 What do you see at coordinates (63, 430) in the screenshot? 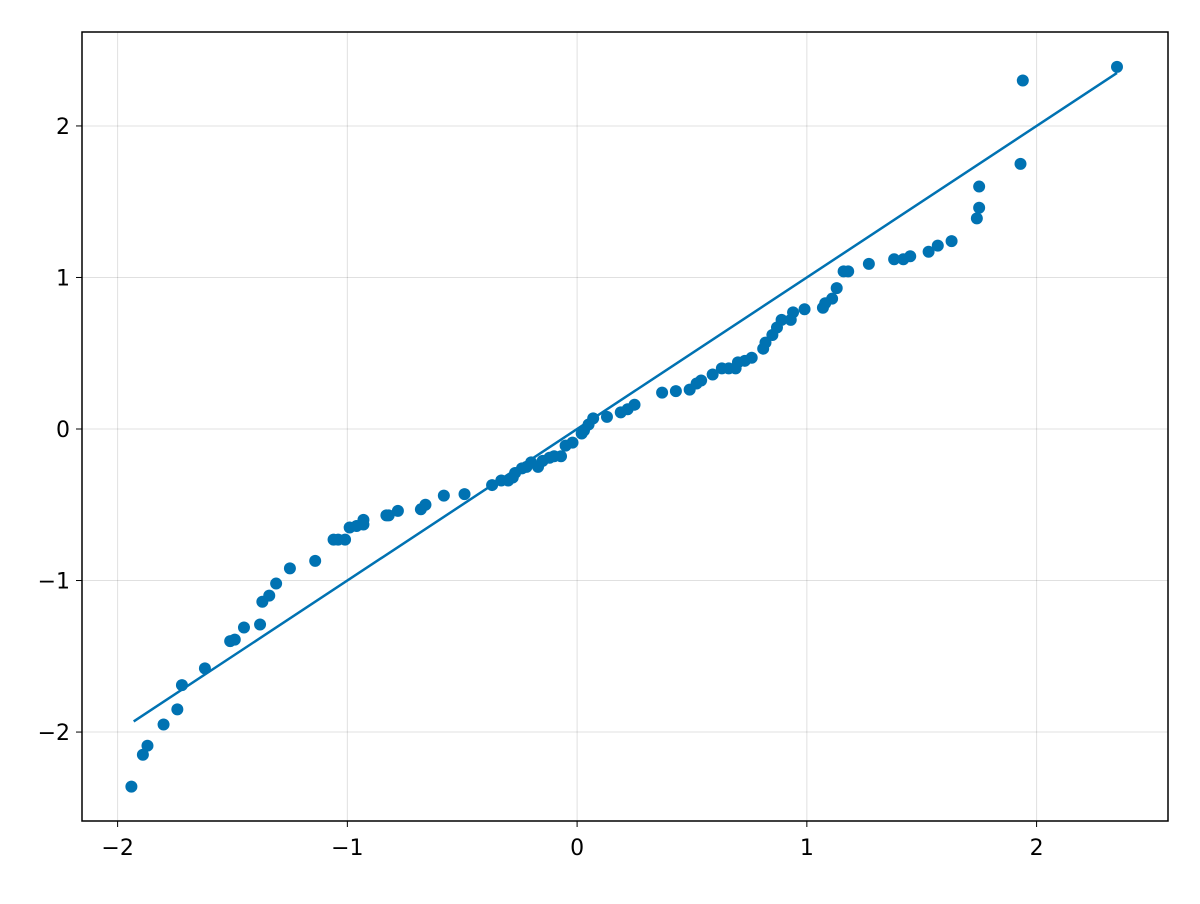
I see `y-tick-label: 0` at bounding box center [63, 430].